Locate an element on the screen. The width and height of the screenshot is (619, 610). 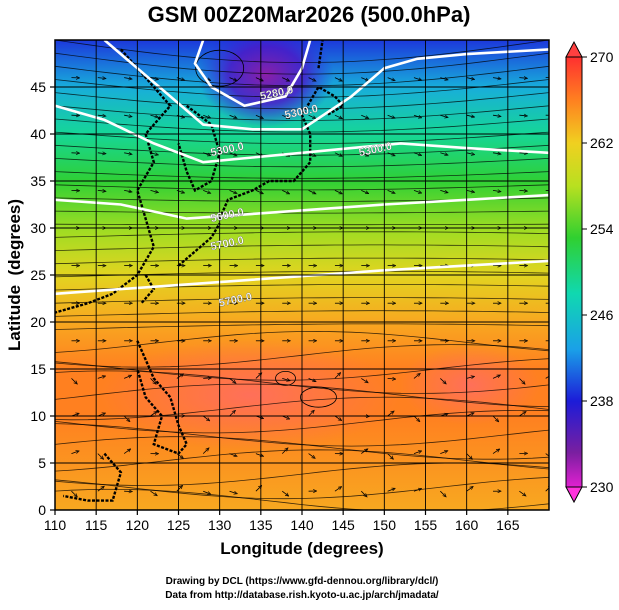
colorbar-top-extend is located at coordinates (574, 49).